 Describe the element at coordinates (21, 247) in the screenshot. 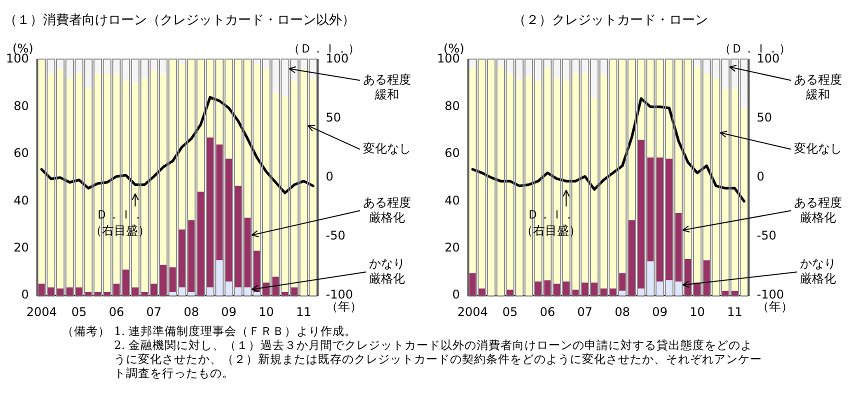

I see `y-tick-label: 20` at that location.